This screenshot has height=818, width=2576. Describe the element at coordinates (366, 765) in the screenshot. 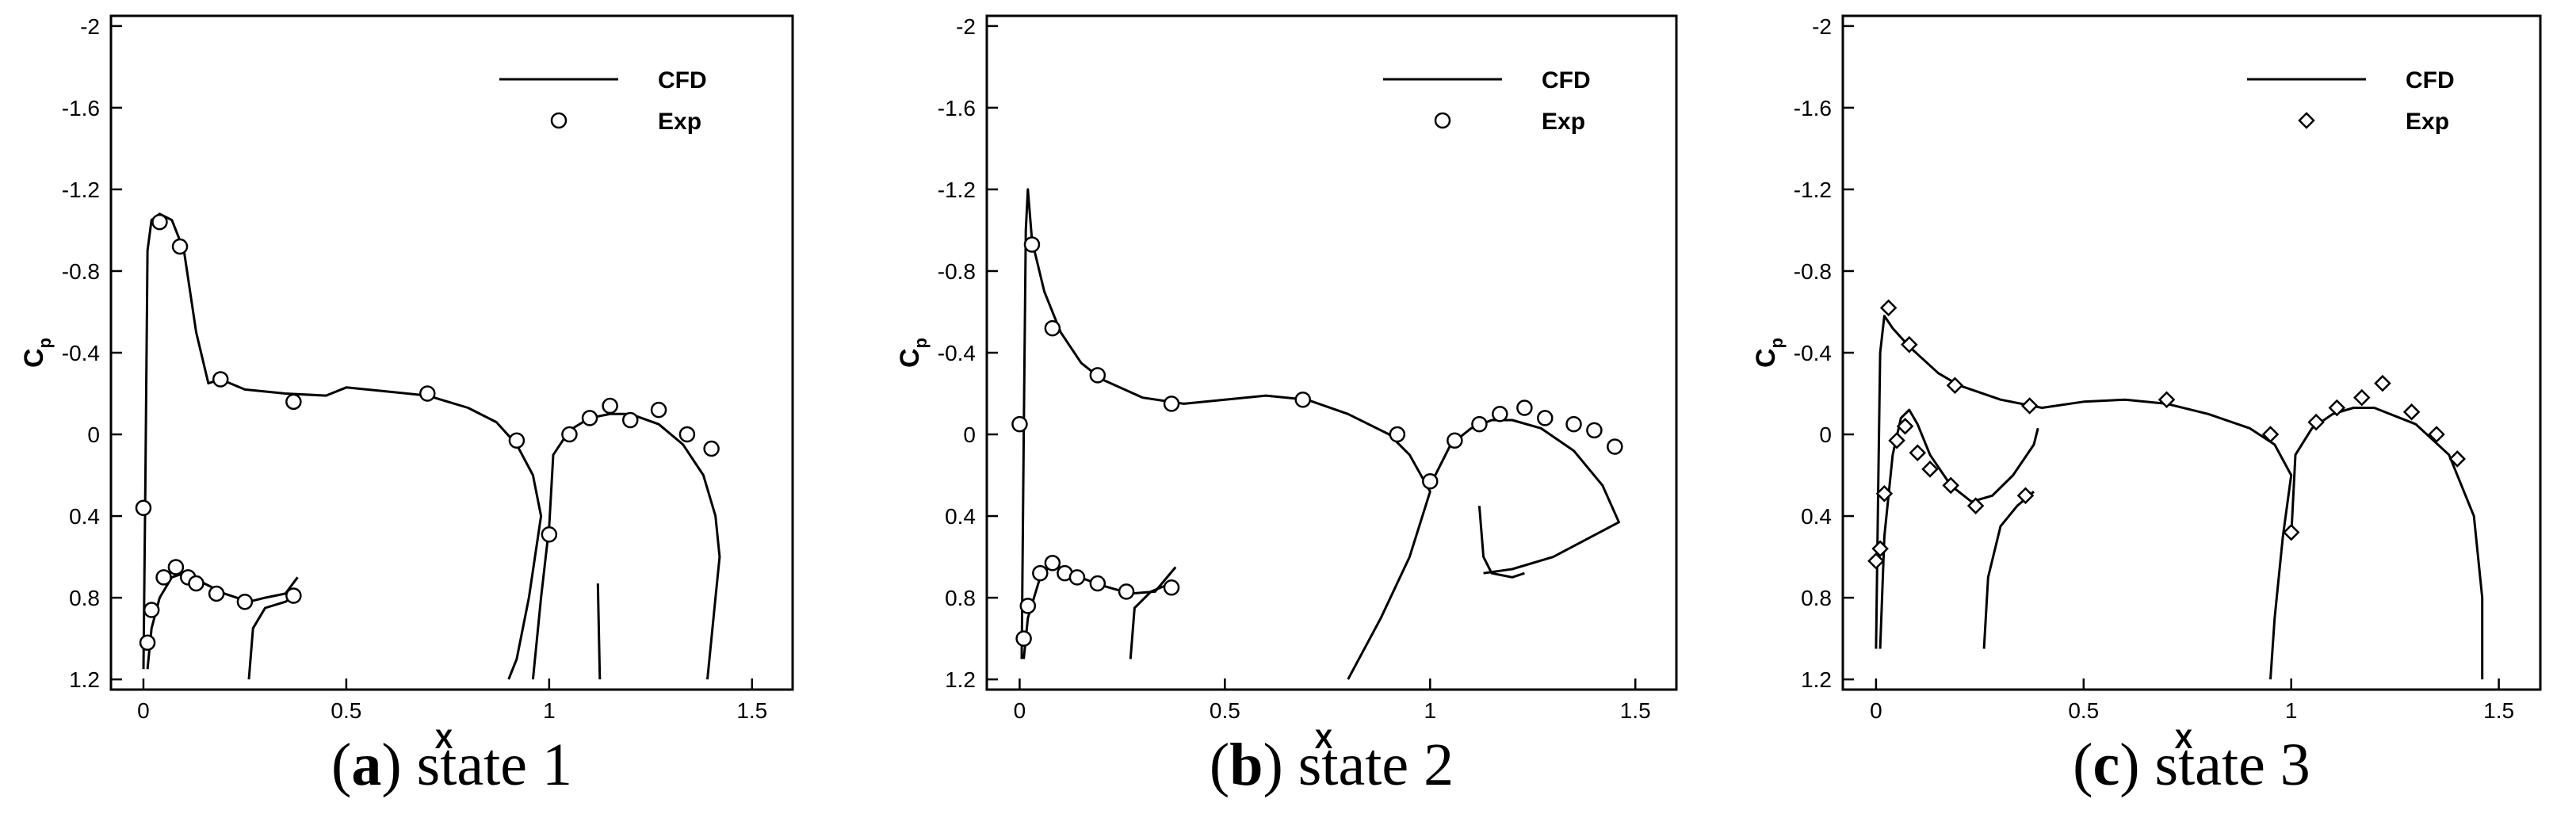

I see `caption-part: a` at that location.